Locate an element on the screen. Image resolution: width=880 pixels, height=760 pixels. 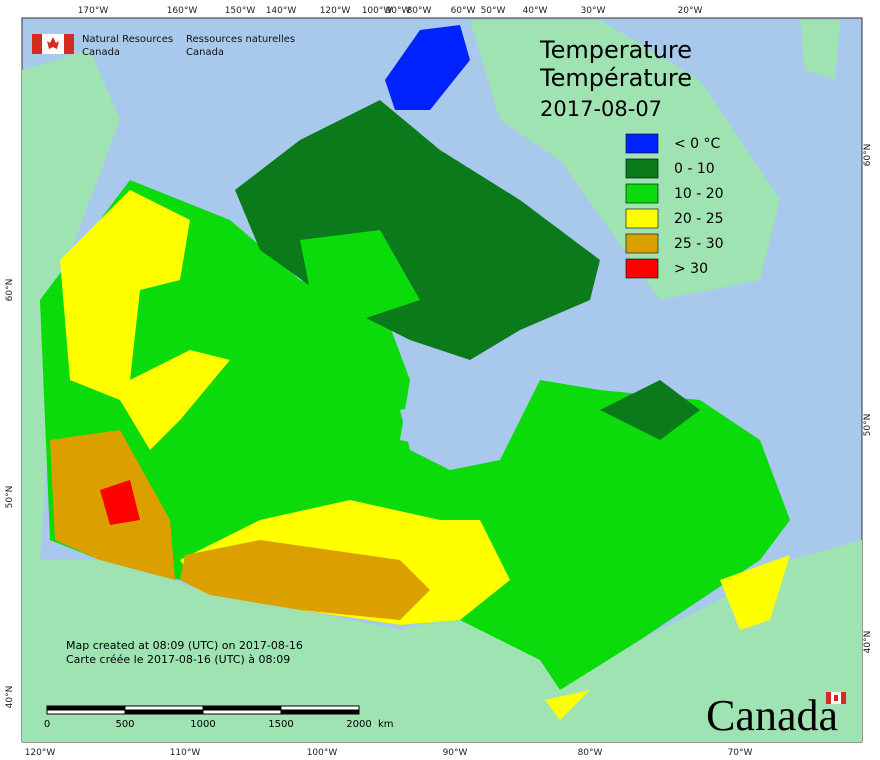
graticule-label: 20°W is located at coordinates (690, 11).